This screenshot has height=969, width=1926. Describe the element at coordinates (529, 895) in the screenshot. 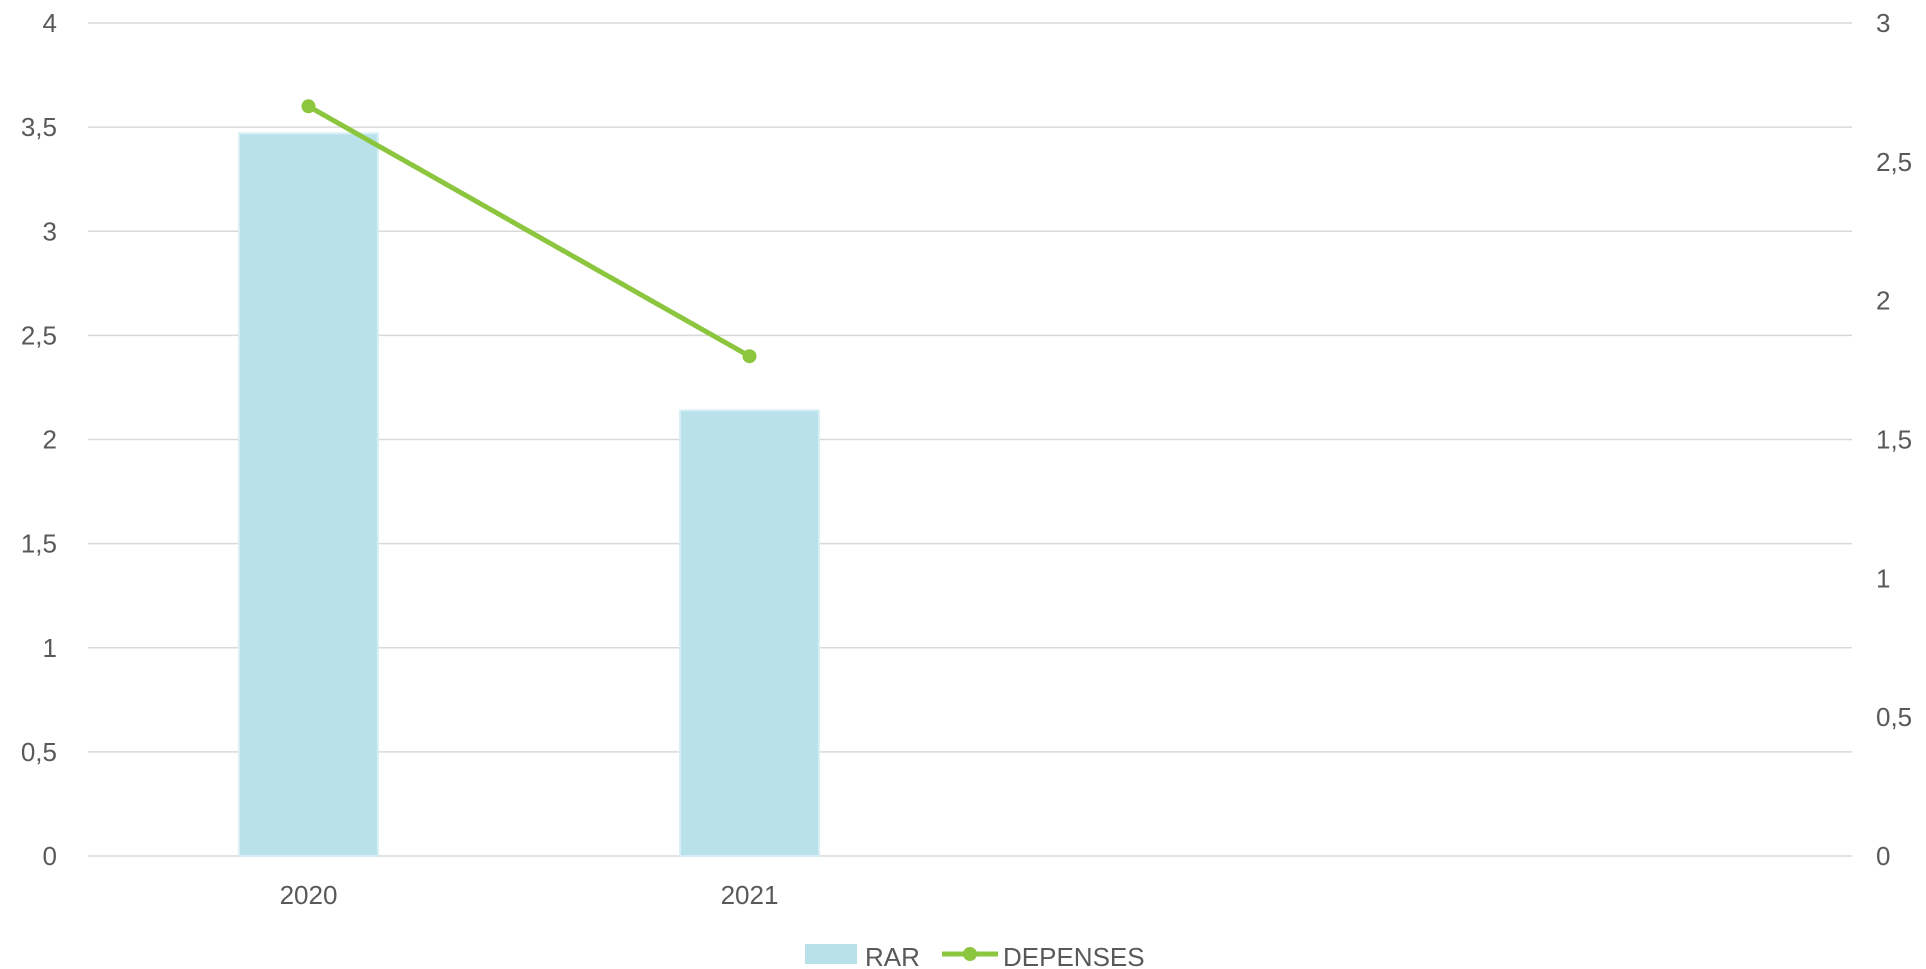

I see `x-axis-ticks: 2020 2021` at that location.